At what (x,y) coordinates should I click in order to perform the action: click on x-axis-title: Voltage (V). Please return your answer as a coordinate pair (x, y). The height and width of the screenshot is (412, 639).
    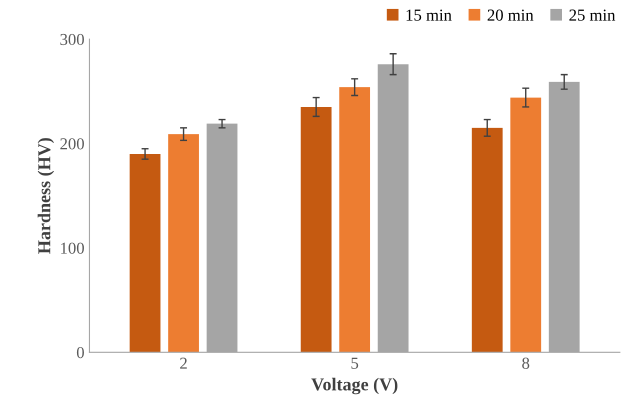
    Looking at the image, I should click on (354, 386).